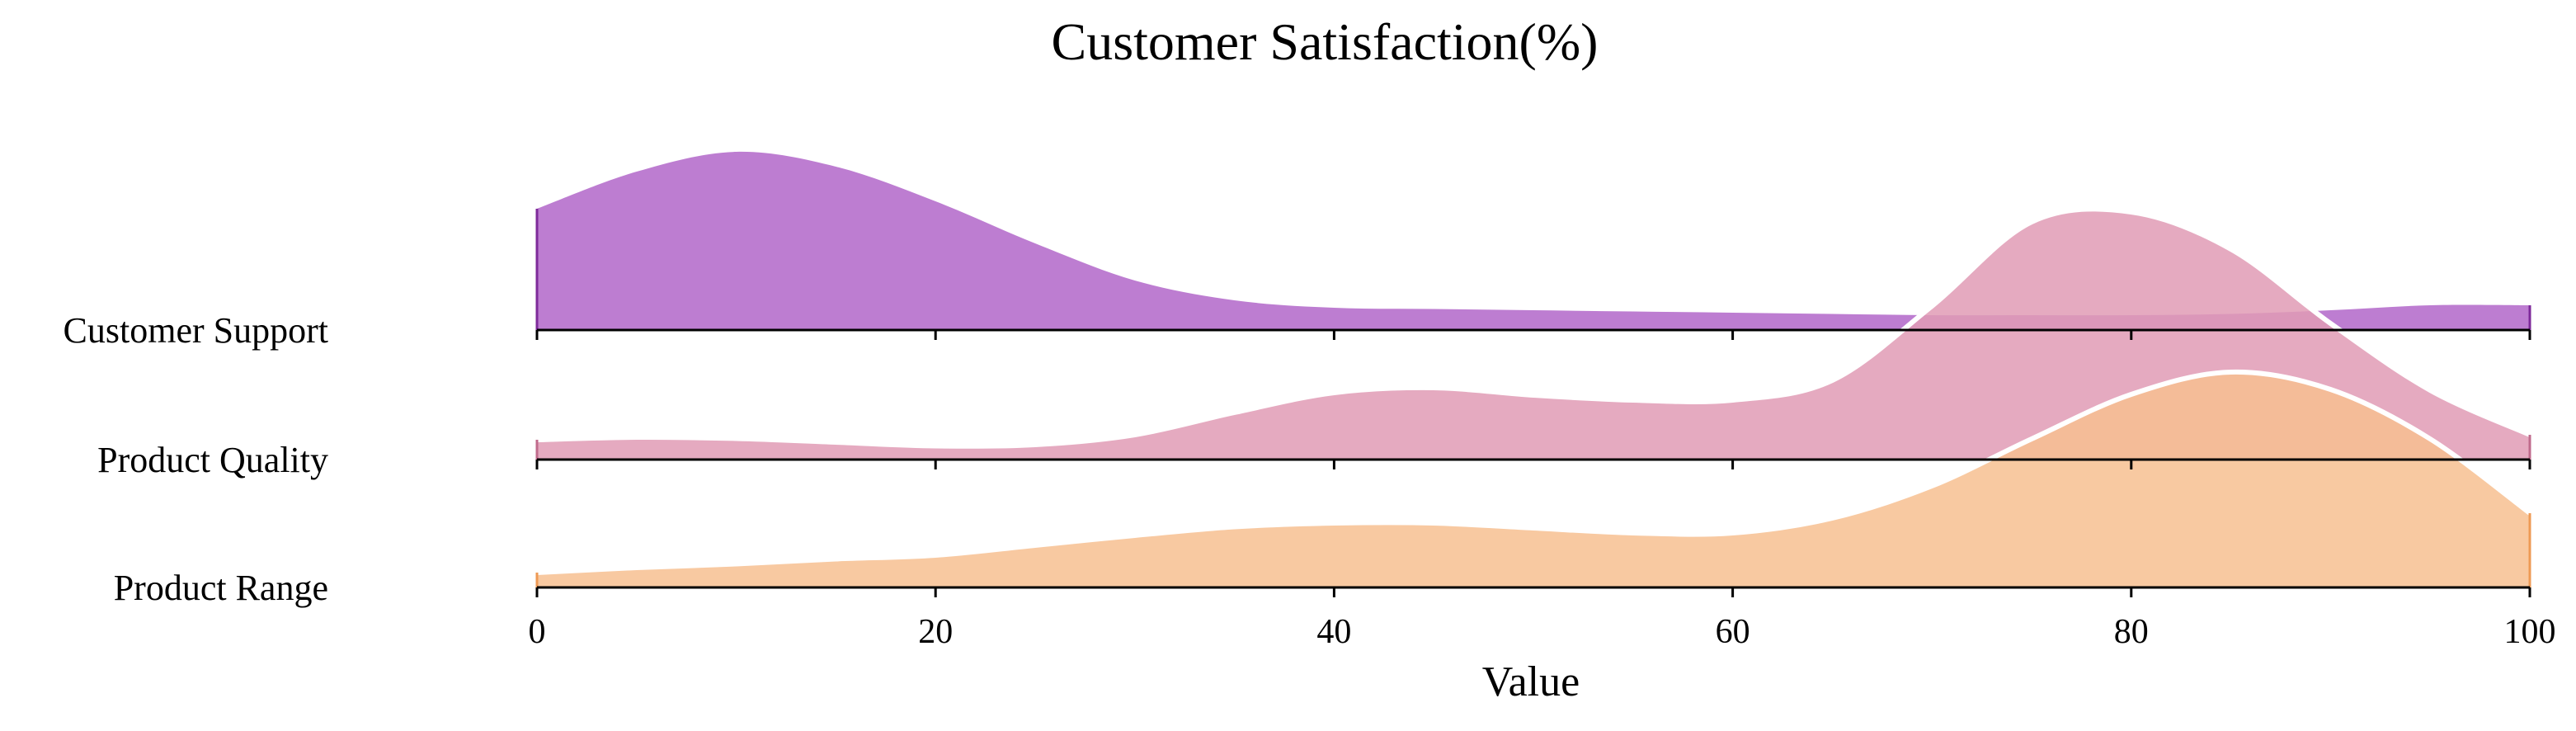 This screenshot has height=731, width=2576. Describe the element at coordinates (1542, 632) in the screenshot. I see `x-ticks-group: 0 20 40 60 80 100` at that location.